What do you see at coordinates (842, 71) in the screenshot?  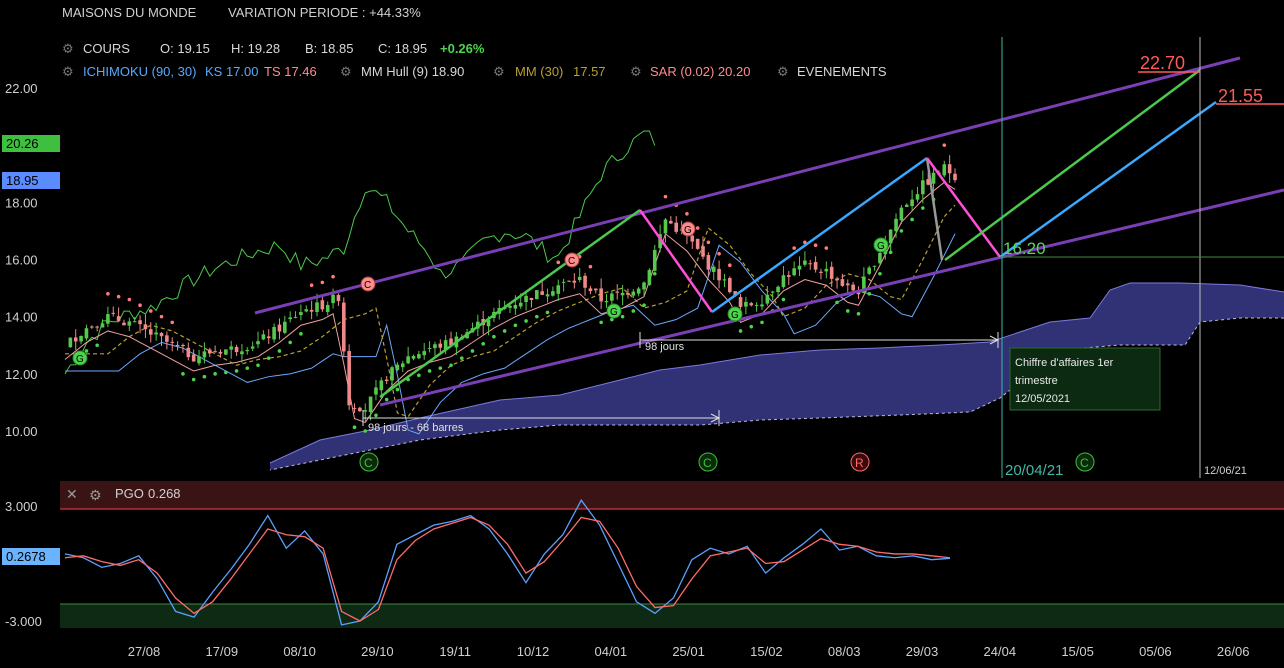 I see `legend-events: EVENEMENTS` at bounding box center [842, 71].